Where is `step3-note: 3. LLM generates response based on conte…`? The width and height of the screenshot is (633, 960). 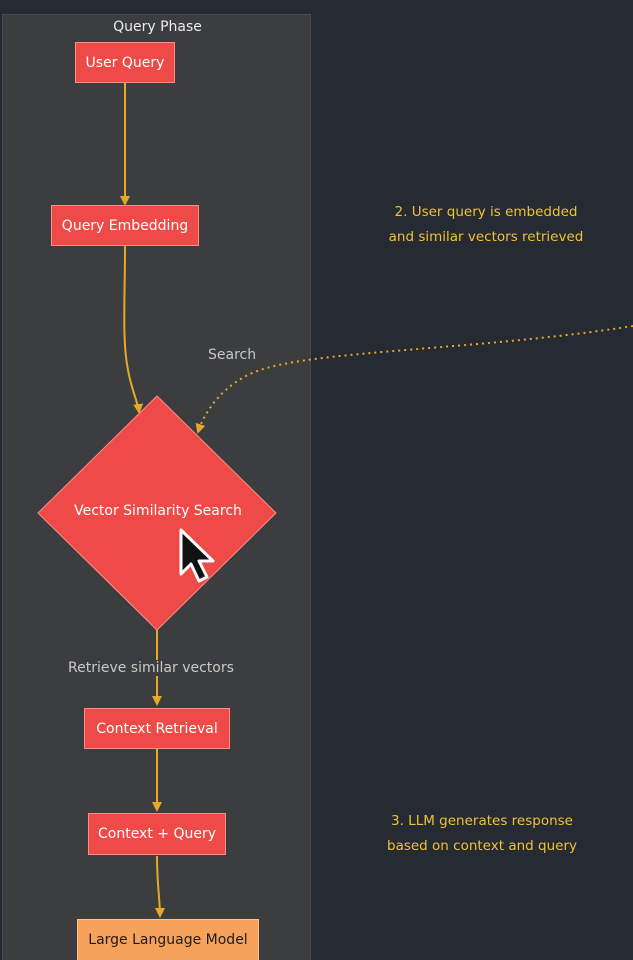 step3-note: 3. LLM generates response based on conte… is located at coordinates (482, 834).